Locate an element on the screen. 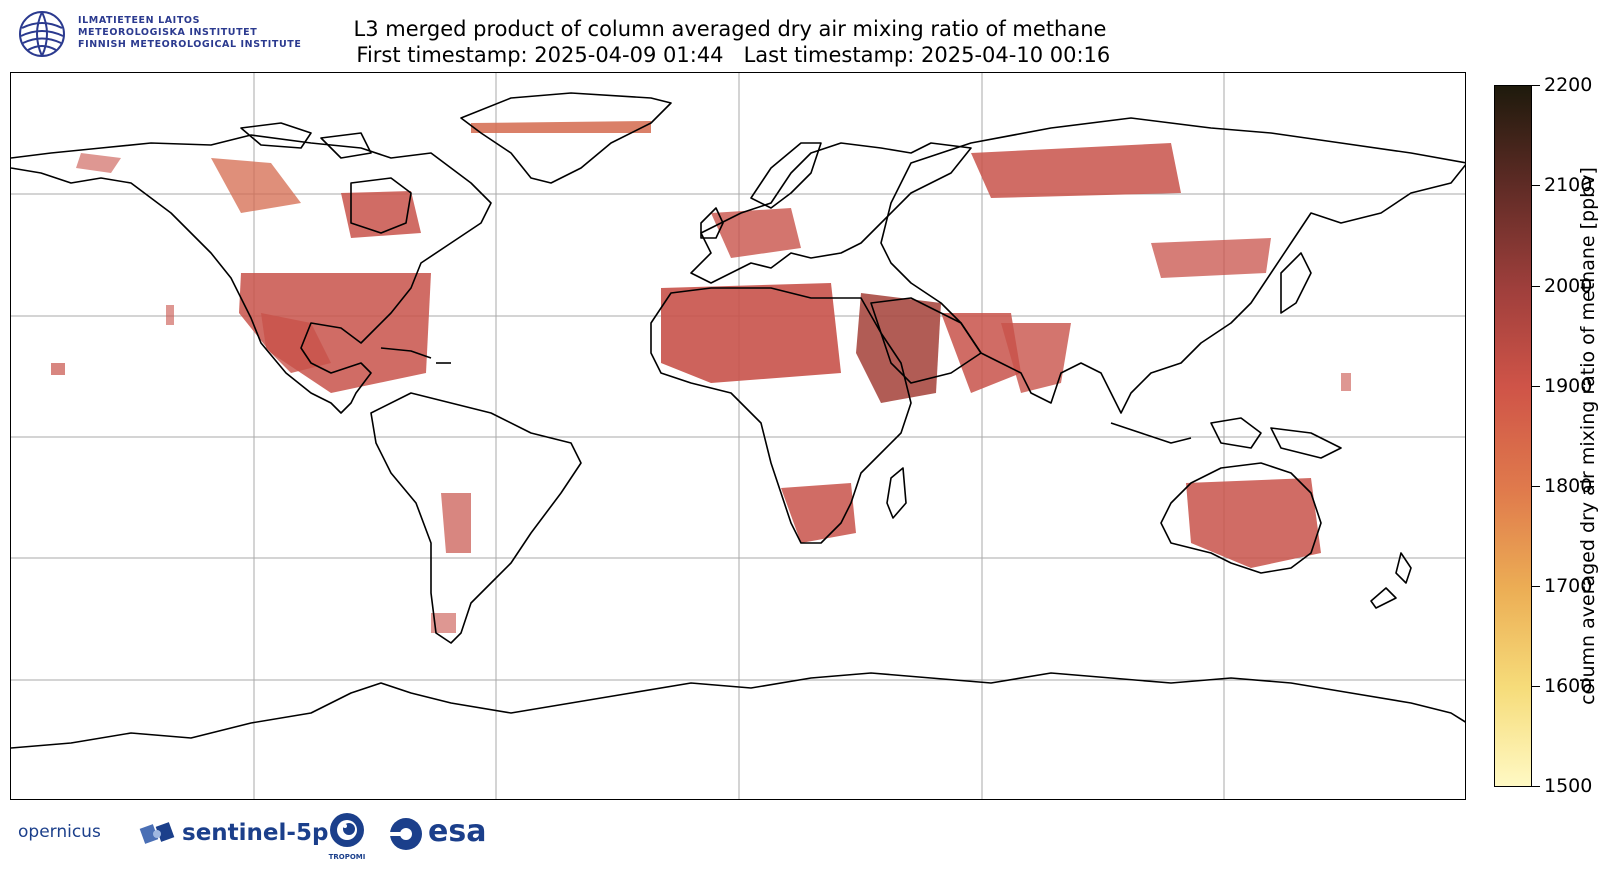  sentinel-5p-text: sentinel-5p is located at coordinates (255, 833).